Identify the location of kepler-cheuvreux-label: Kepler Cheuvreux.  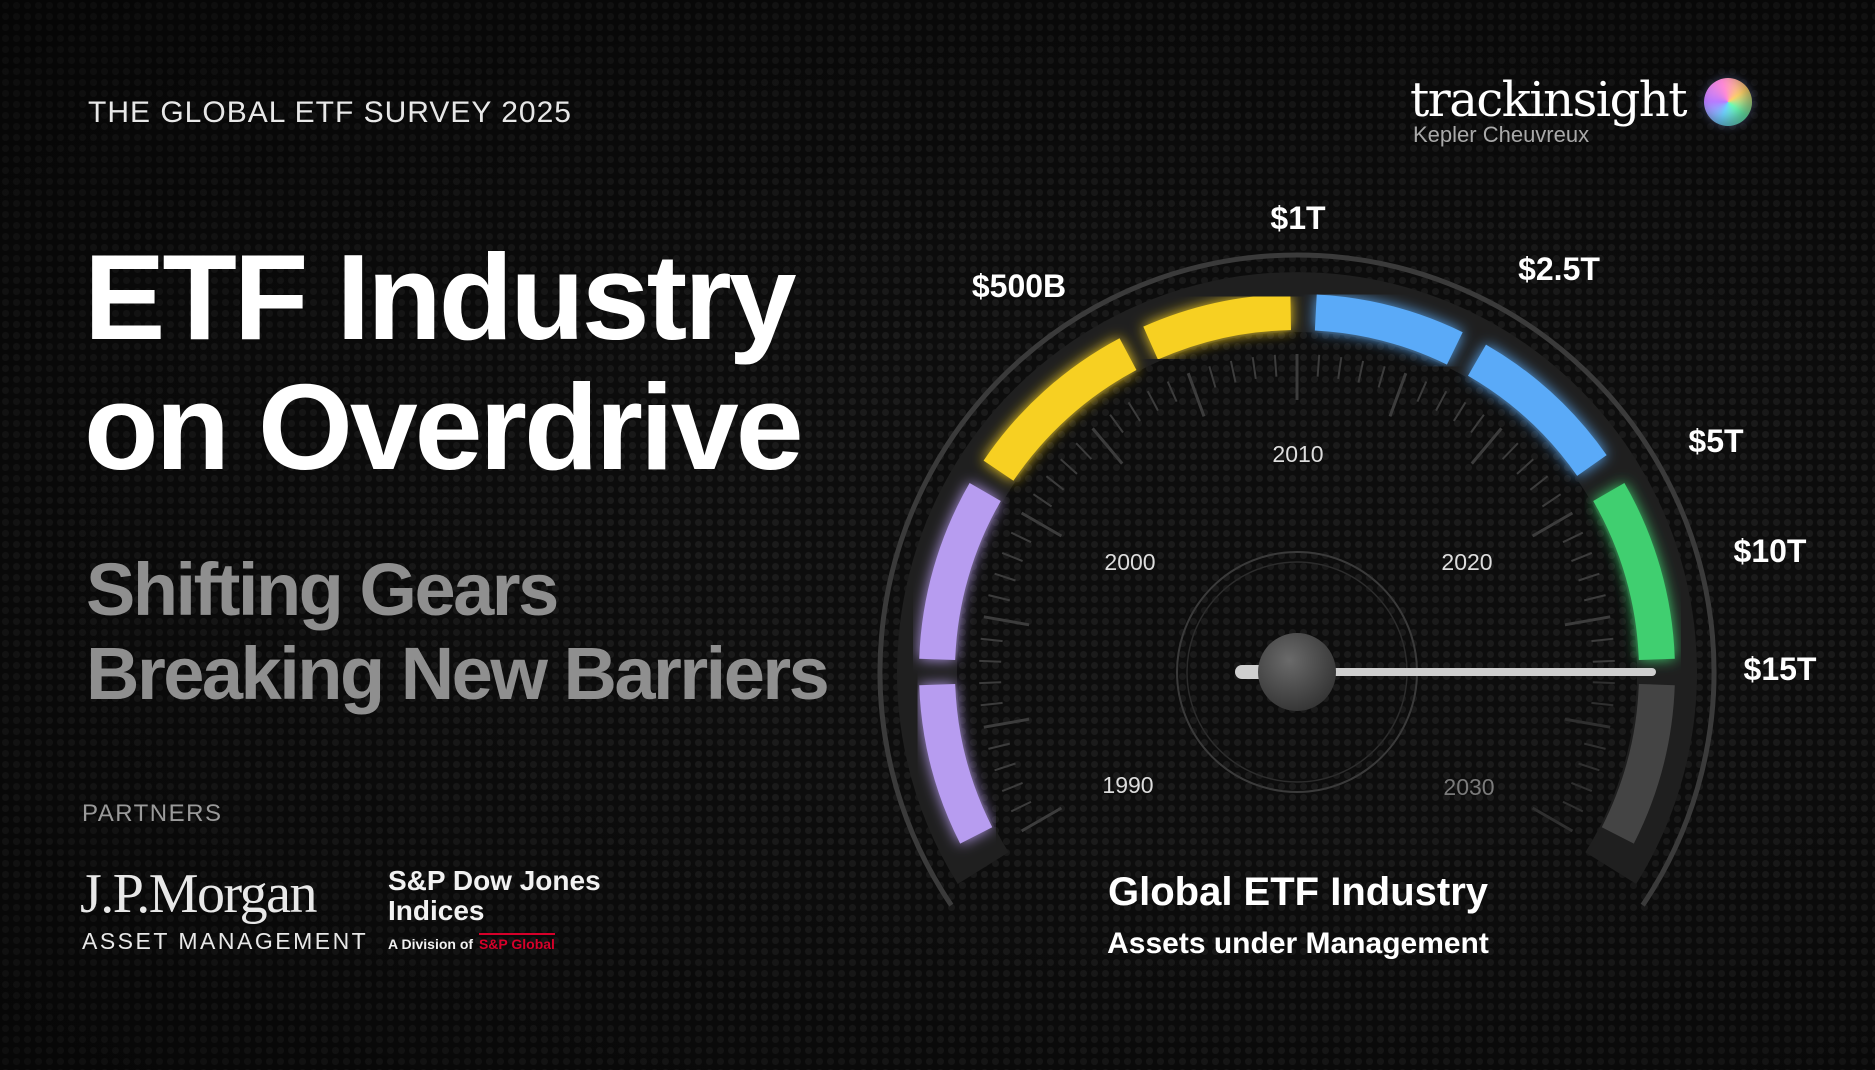
(1501, 134).